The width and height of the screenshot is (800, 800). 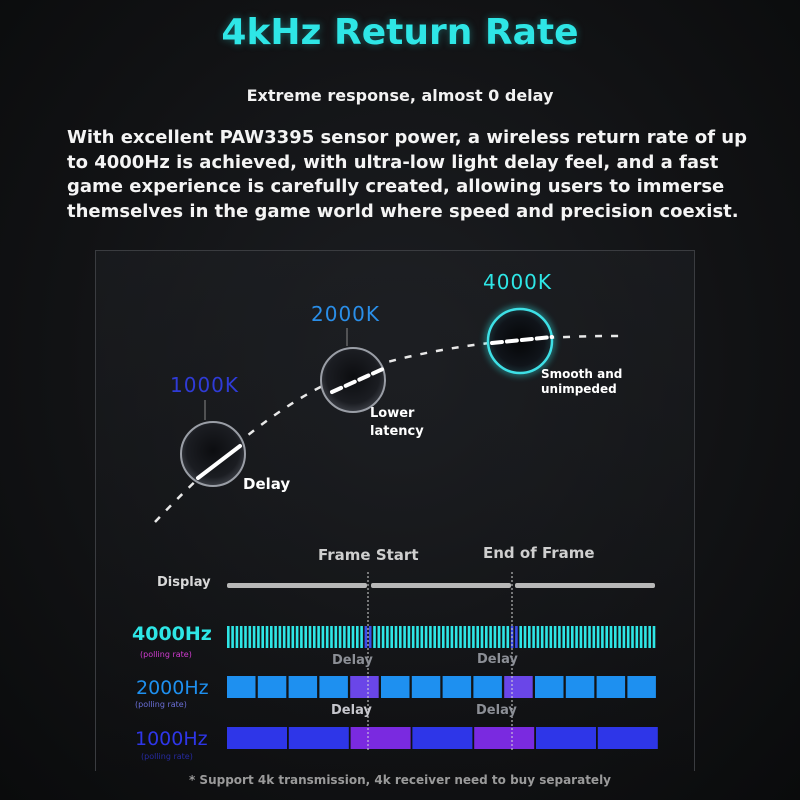 I want to click on note-lower-latency: Lower latency, so click(x=397, y=423).